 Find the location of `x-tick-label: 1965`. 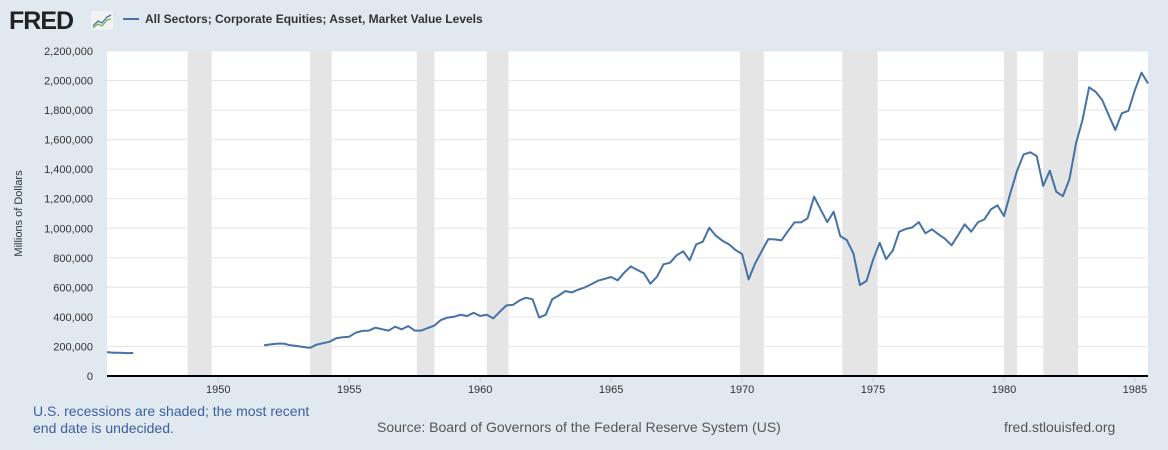

x-tick-label: 1965 is located at coordinates (611, 390).